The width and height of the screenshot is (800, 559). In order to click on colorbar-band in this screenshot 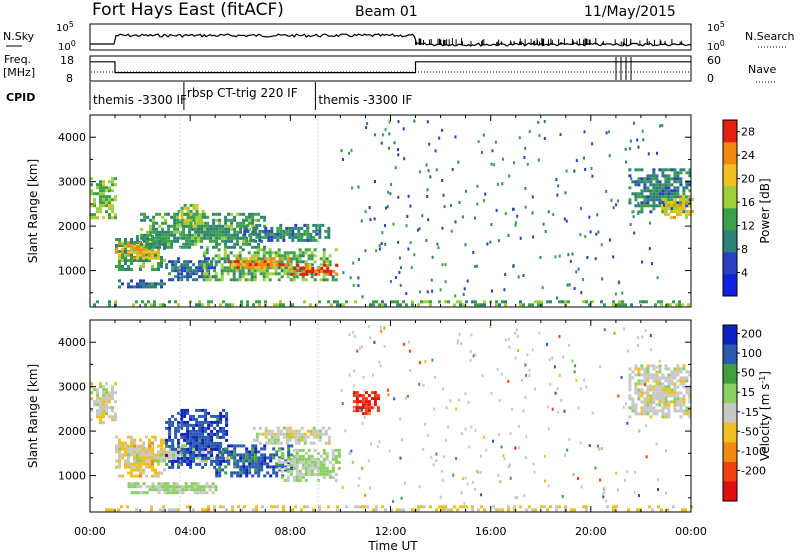, I will do `click(730, 374)`.